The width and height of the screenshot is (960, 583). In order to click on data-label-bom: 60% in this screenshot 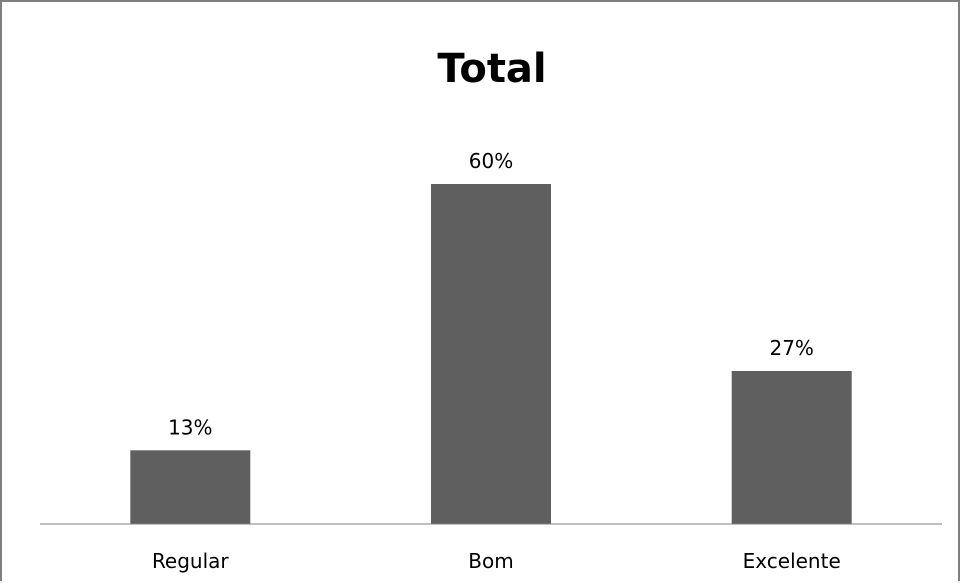, I will do `click(491, 161)`.